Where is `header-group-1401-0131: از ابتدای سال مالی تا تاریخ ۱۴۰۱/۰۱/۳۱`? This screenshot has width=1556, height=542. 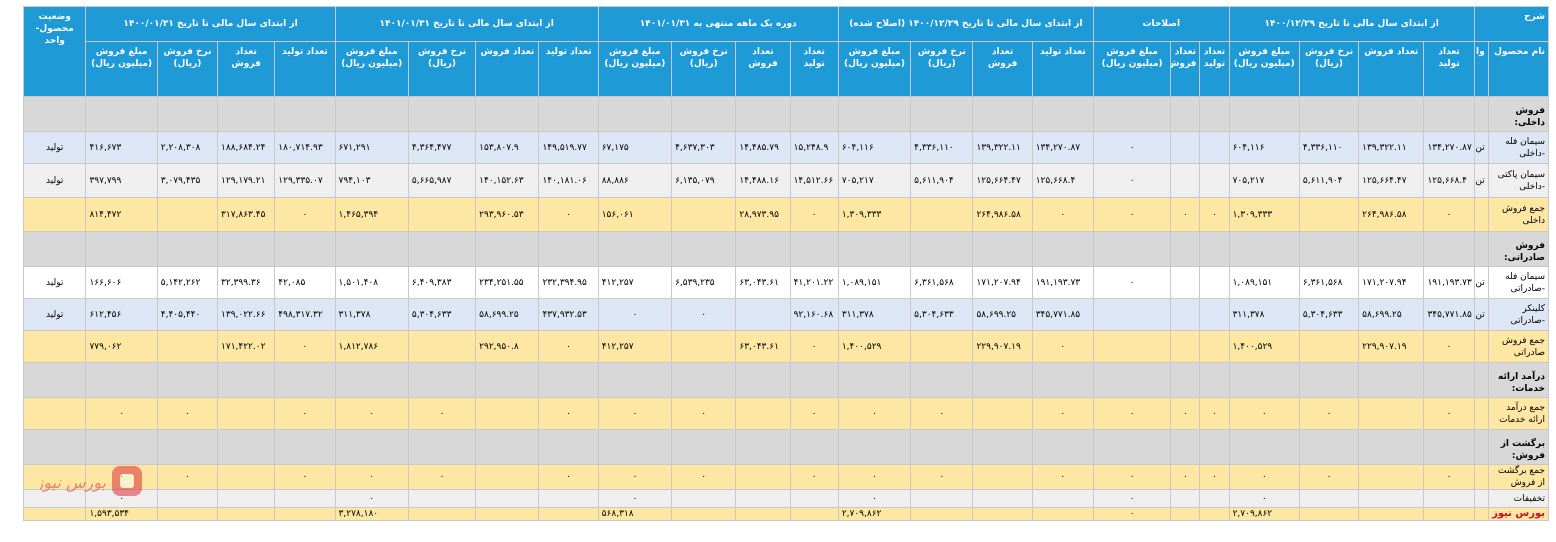 header-group-1401-0131: از ابتدای سال مالی تا تاریخ ۱۴۰۱/۰۱/۳۱ is located at coordinates (466, 24).